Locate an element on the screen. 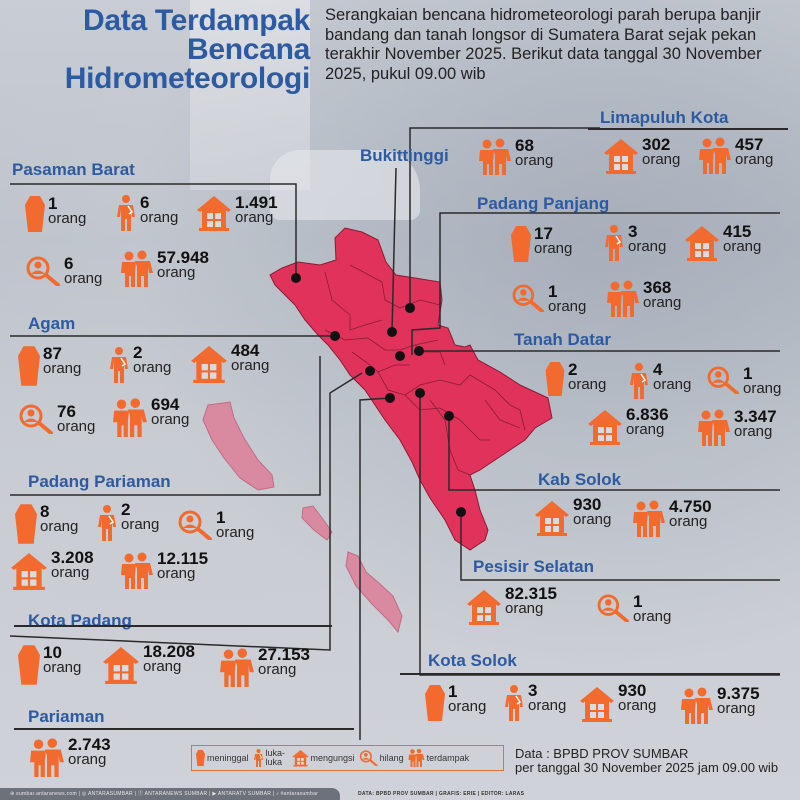 The image size is (800, 800). stat-value: 87 is located at coordinates (52, 353).